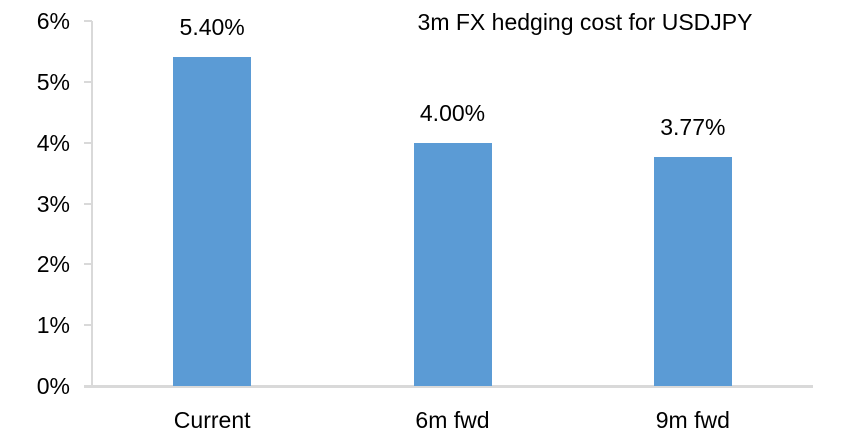  What do you see at coordinates (53, 21) in the screenshot?
I see `y-axis-tick-label: 6%` at bounding box center [53, 21].